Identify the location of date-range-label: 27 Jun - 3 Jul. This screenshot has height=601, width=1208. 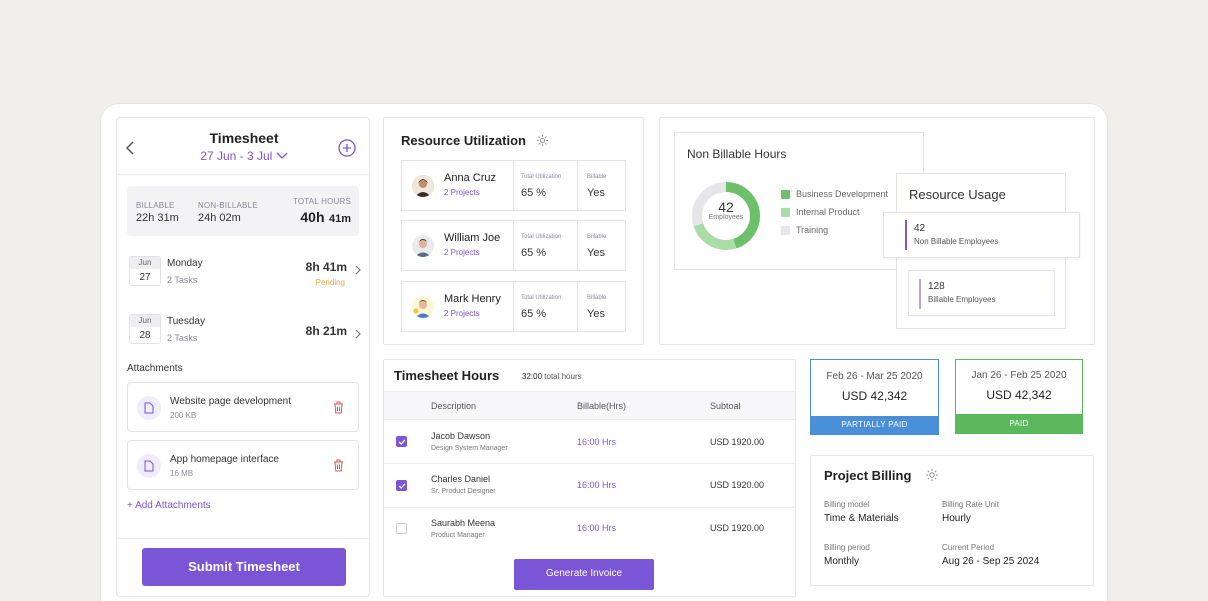
(236, 156).